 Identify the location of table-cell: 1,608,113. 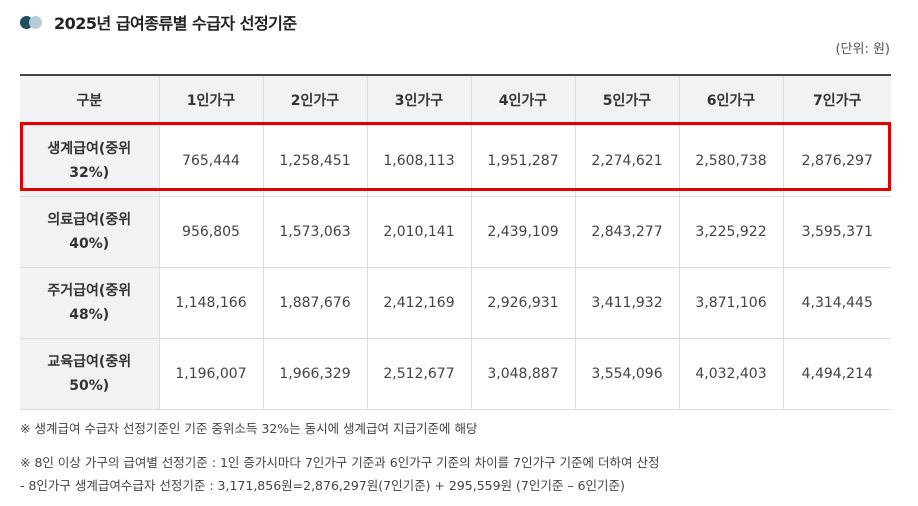
(419, 161).